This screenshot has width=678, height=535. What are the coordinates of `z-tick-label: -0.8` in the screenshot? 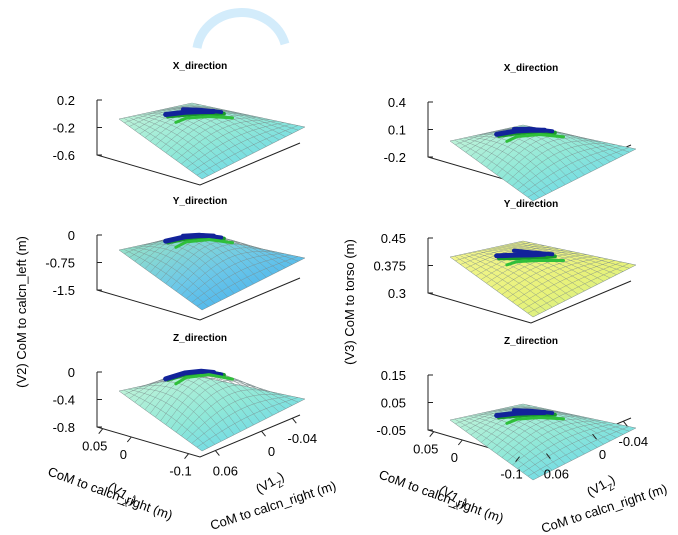 It's located at (64, 427).